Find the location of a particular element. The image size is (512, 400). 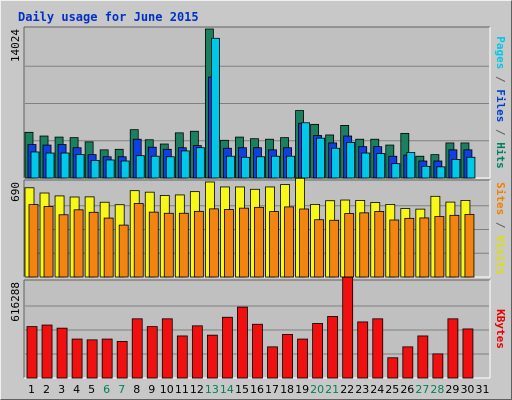

x-tick-label: 13 is located at coordinates (212, 389).